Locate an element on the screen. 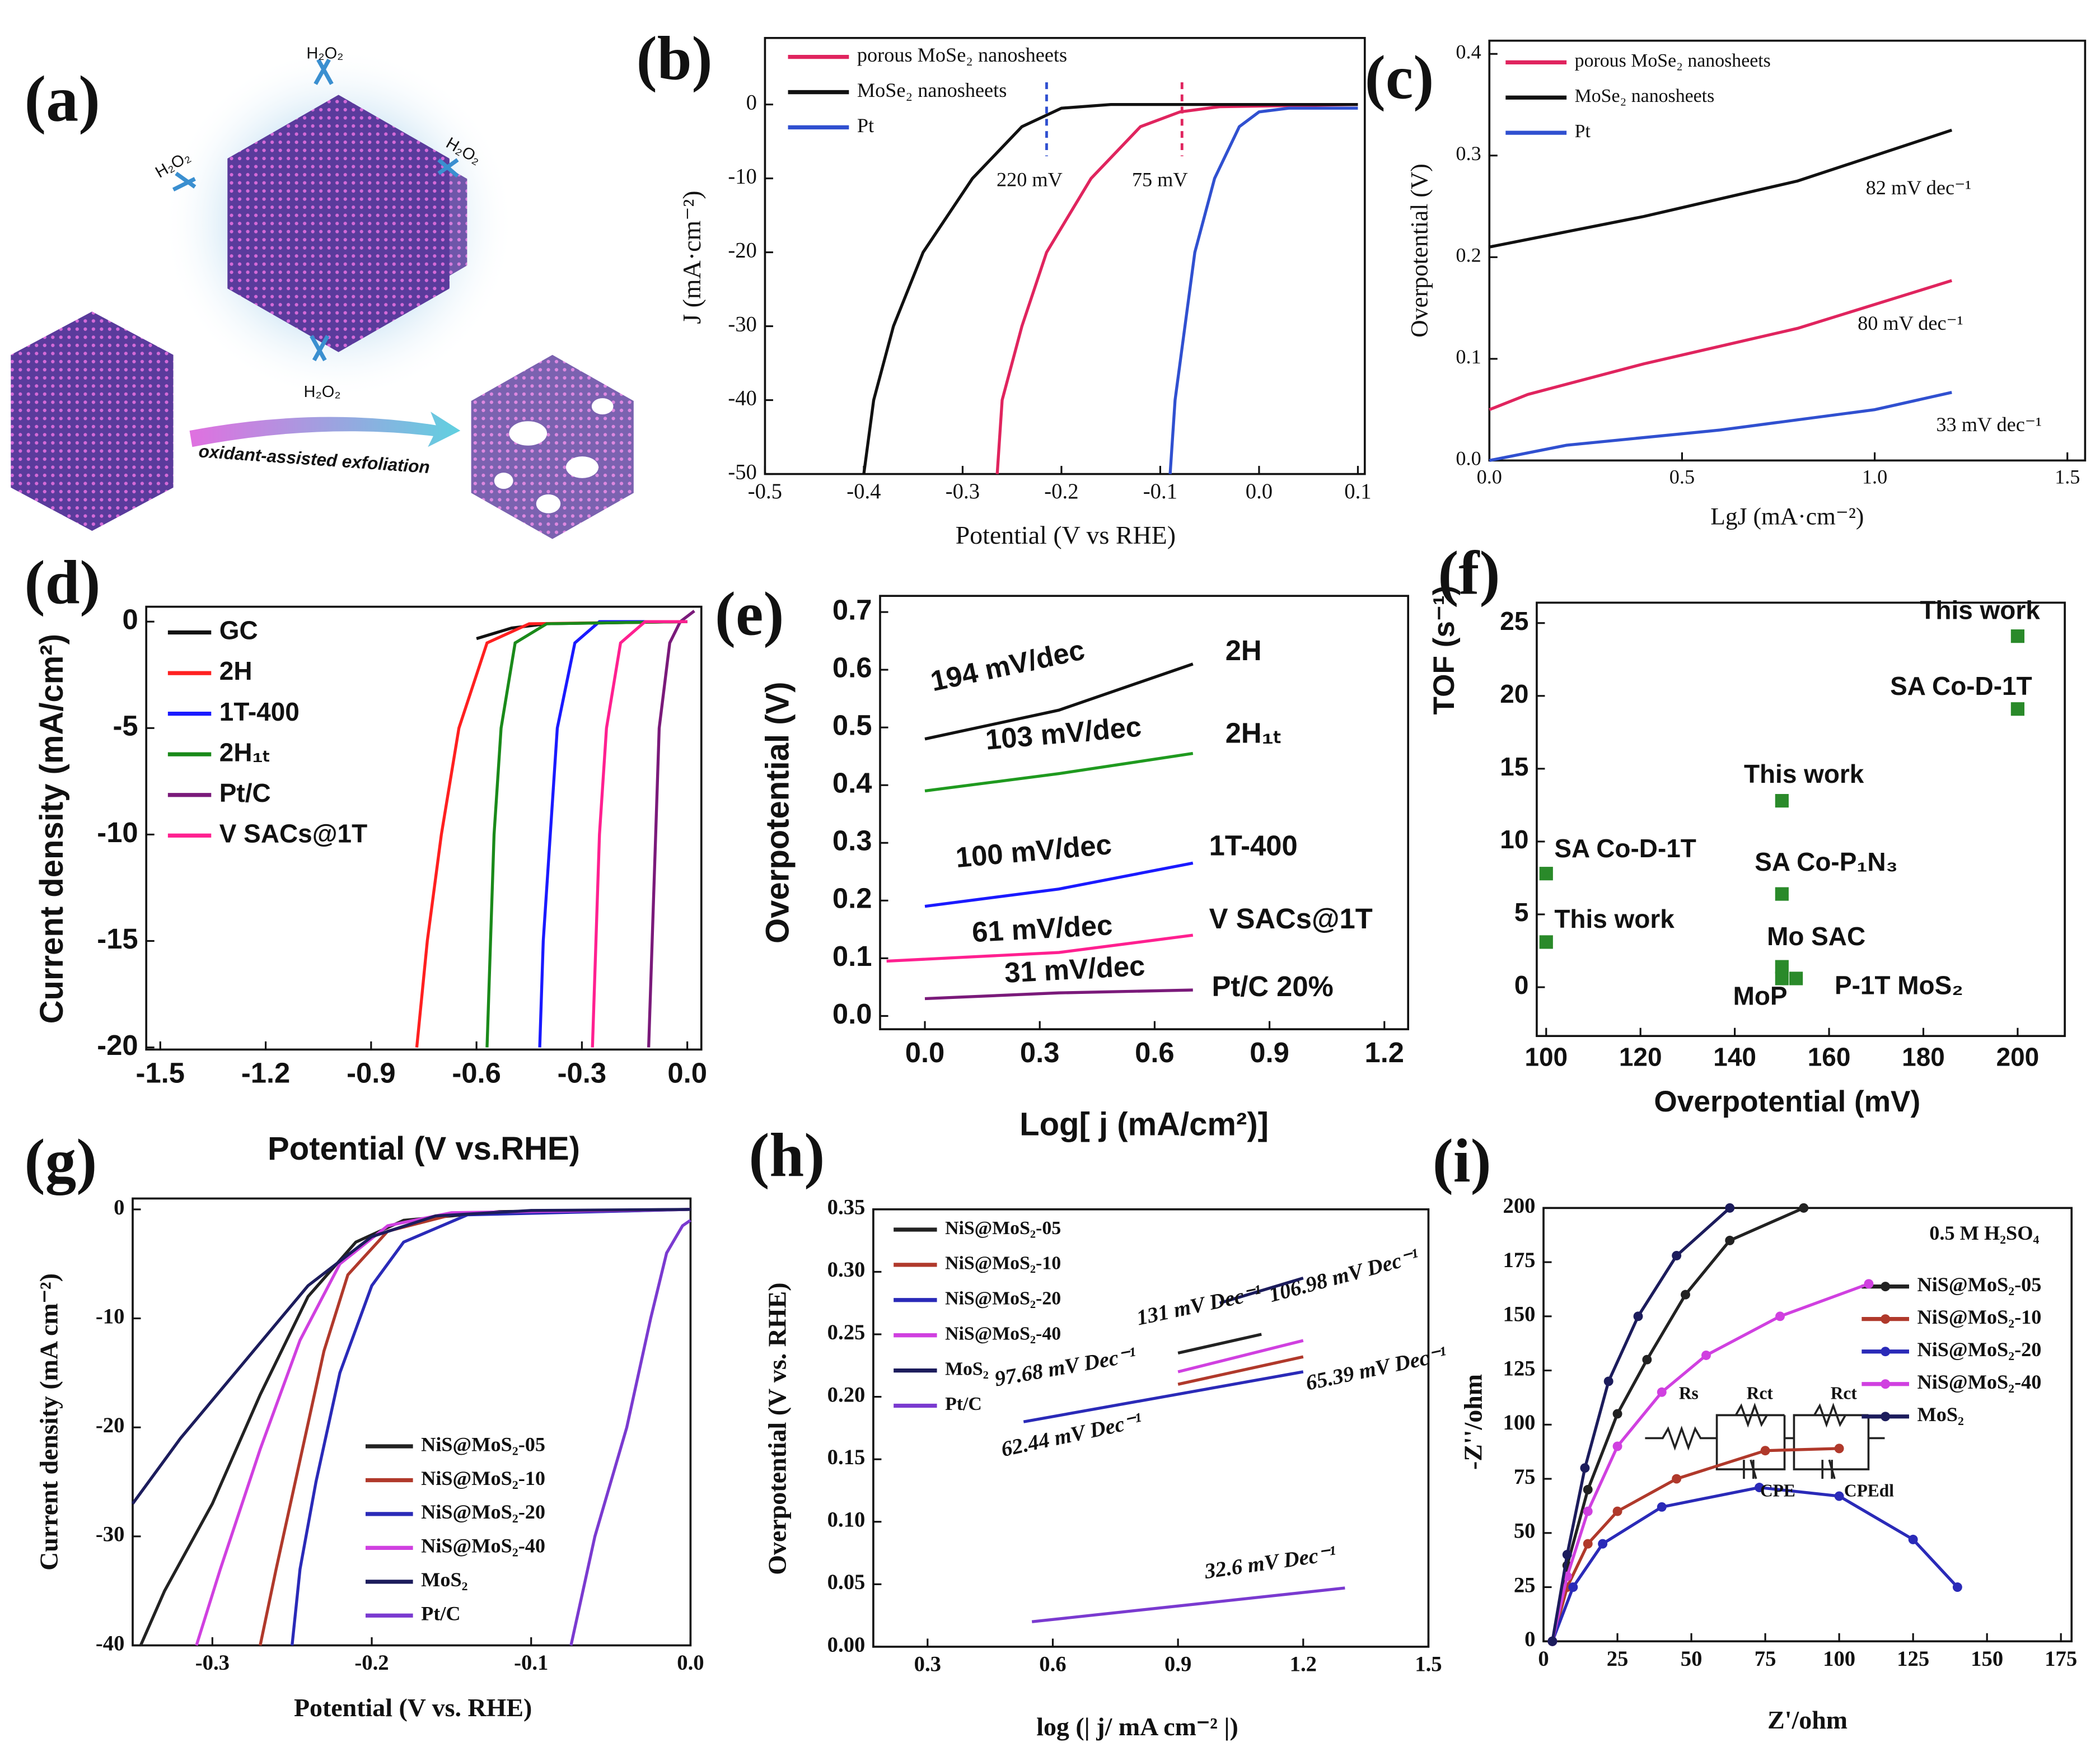 This screenshot has height=1747, width=2100. circuit-label: Rct is located at coordinates (1844, 1393).